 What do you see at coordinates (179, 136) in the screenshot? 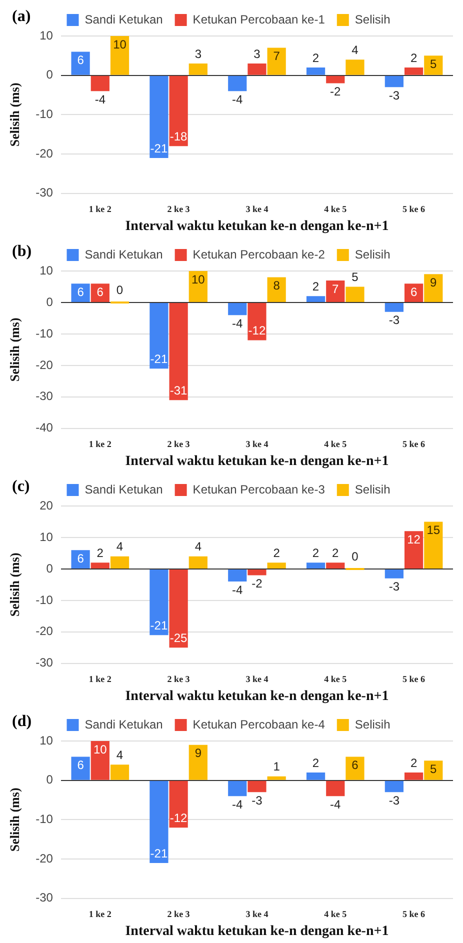
I see `data-label: -18` at bounding box center [179, 136].